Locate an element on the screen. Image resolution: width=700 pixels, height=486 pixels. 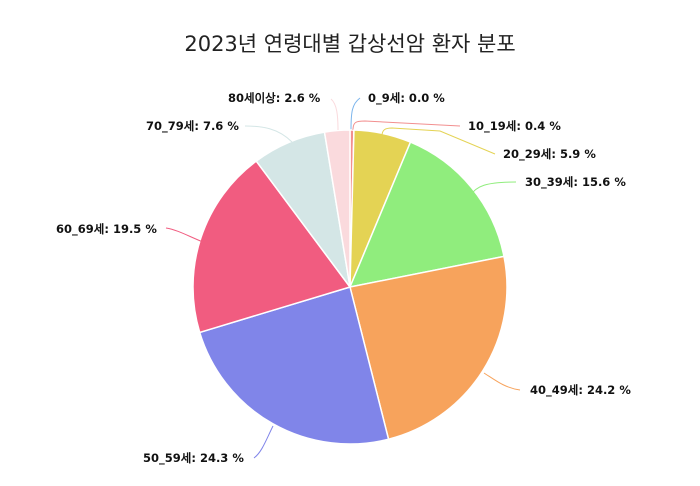
slice-label: 50_59세: 24.3 % is located at coordinates (193, 458).